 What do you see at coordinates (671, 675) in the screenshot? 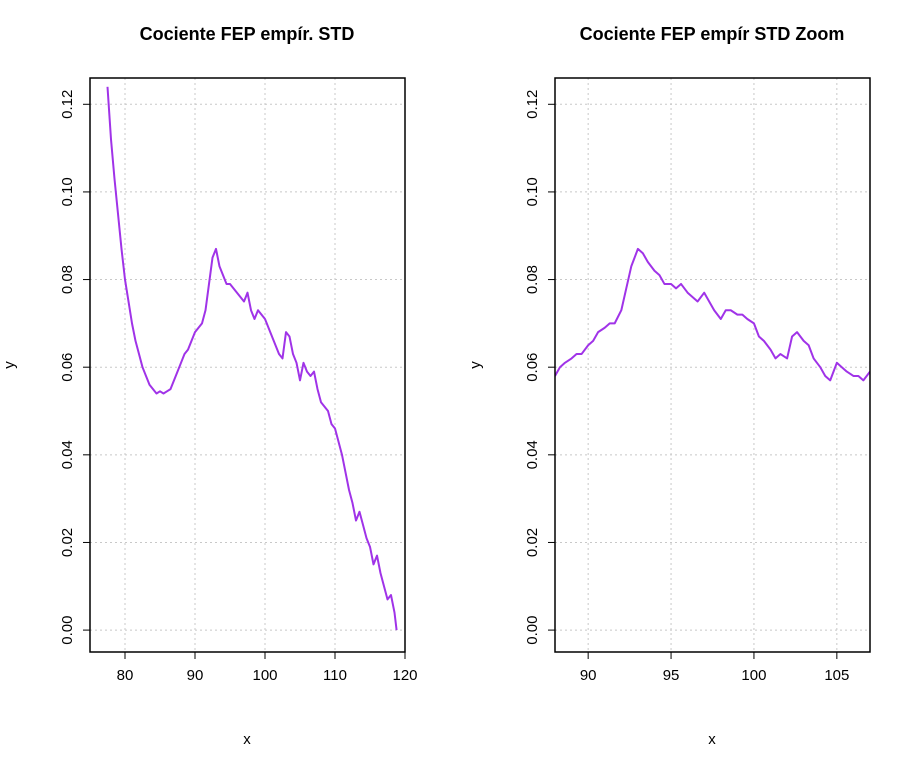
I see `x-tick-label: 95` at bounding box center [671, 675].